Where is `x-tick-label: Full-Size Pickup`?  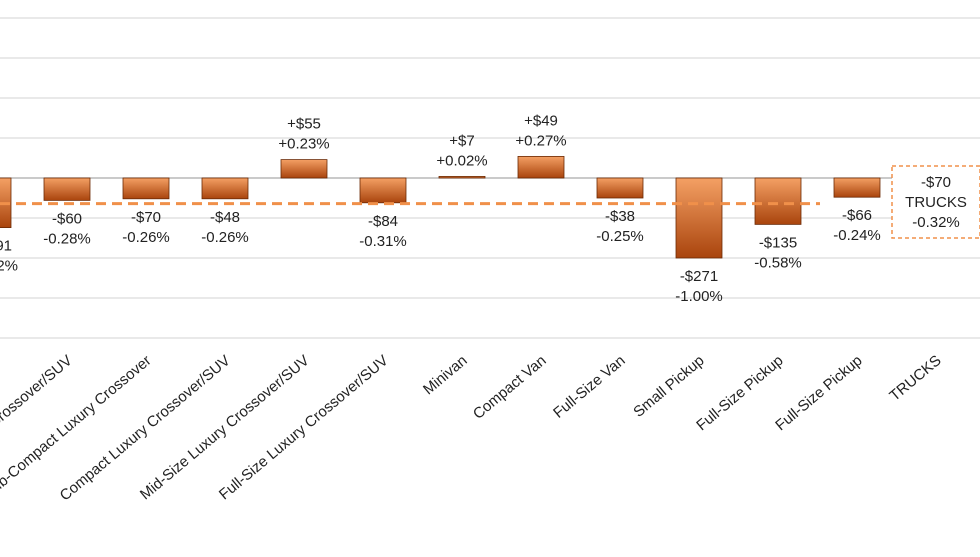
x-tick-label: Full-Size Pickup is located at coordinates (818, 393).